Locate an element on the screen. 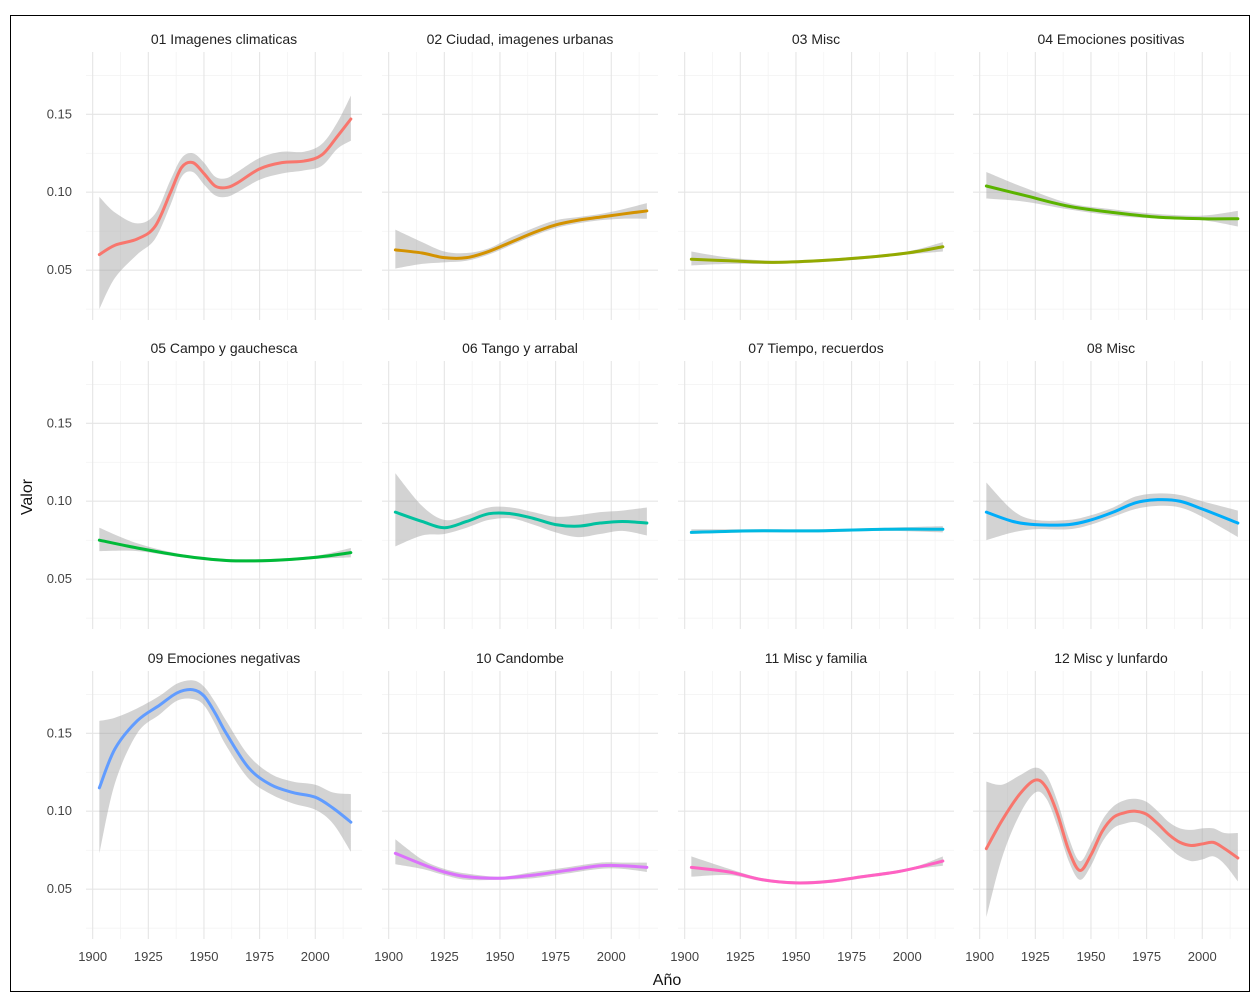  panel-6: 06 Tango y arrabal is located at coordinates (520, 484).